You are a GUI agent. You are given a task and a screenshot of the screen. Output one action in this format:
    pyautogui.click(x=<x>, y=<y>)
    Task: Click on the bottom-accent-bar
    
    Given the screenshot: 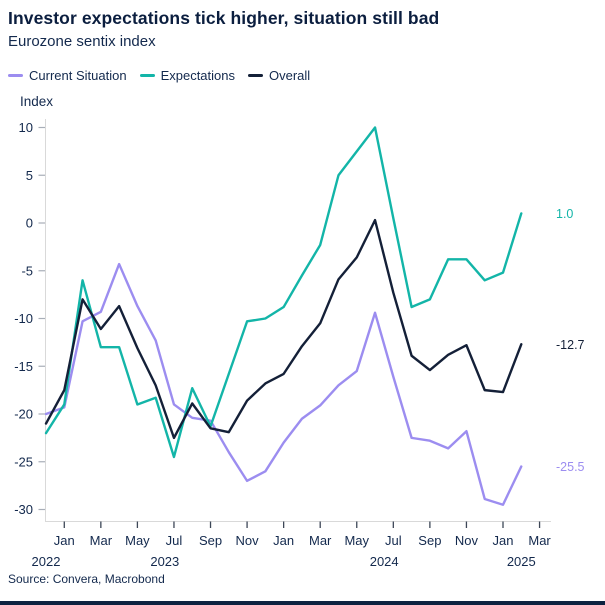 What is the action you would take?
    pyautogui.click(x=302, y=603)
    